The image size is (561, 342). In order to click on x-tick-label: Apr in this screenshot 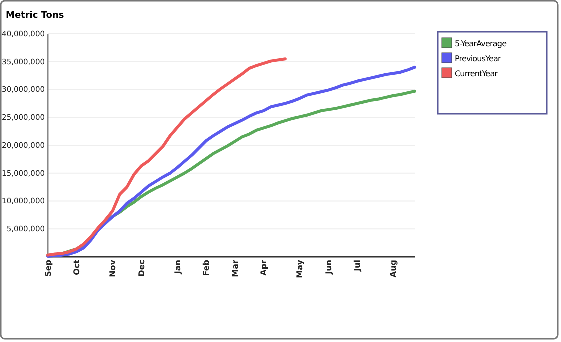, I will do `click(264, 268)`.